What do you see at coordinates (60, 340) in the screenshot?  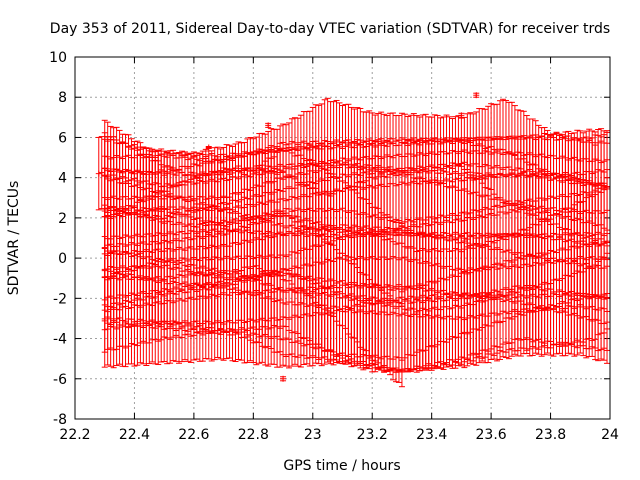 I see `y-tick-label: -4` at bounding box center [60, 340].